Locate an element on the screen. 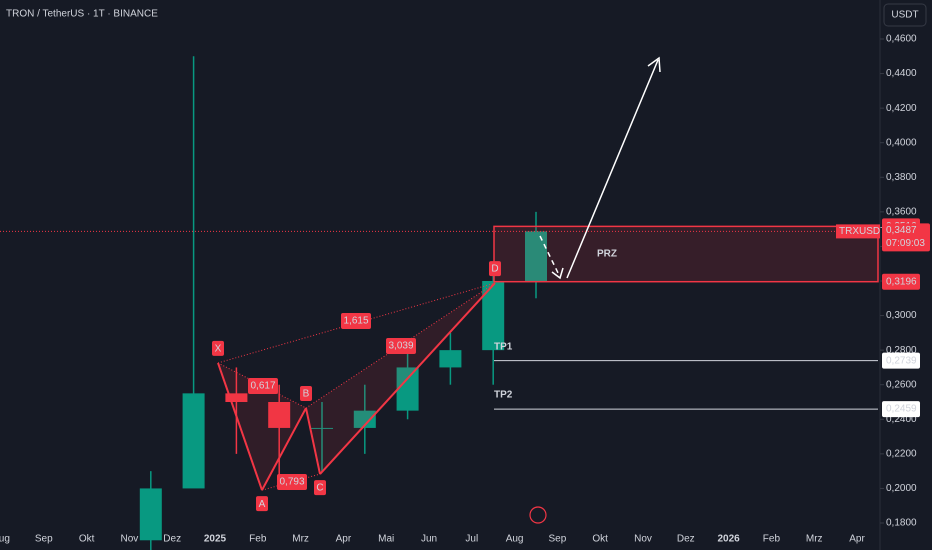 The width and height of the screenshot is (932, 550). last-price: 0,3487 is located at coordinates (901, 230).